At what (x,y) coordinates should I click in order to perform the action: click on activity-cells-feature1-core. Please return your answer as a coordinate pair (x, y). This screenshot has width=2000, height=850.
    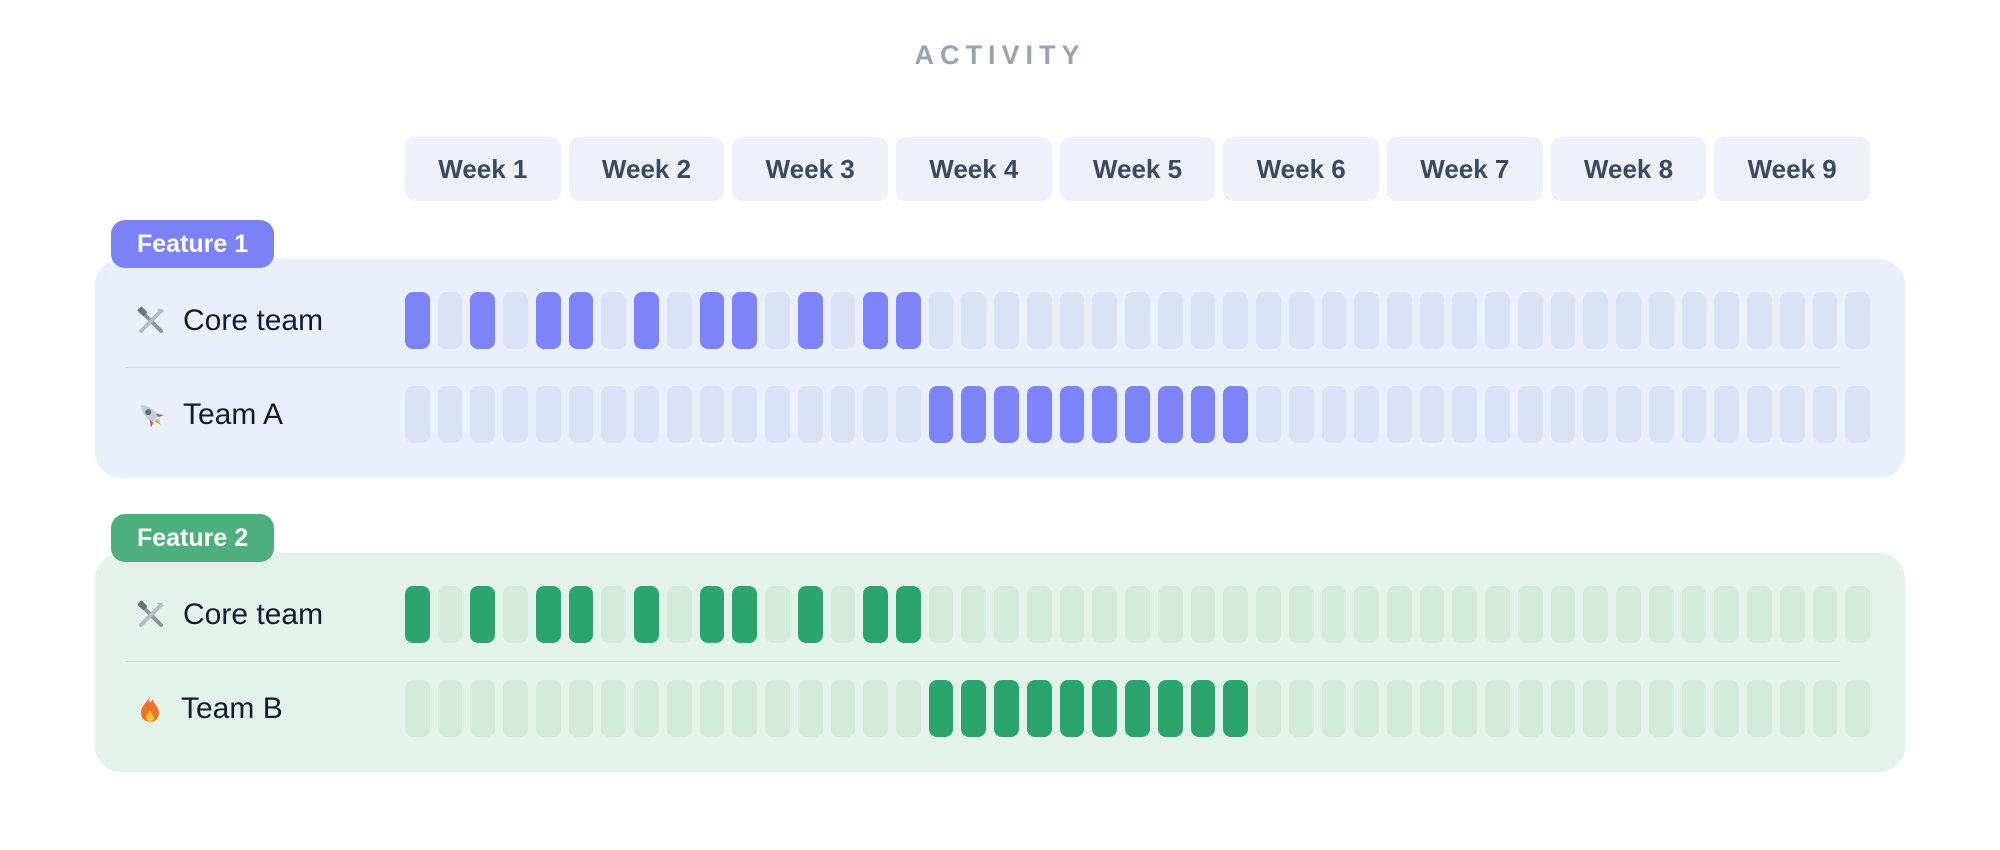
    Looking at the image, I should click on (1137, 320).